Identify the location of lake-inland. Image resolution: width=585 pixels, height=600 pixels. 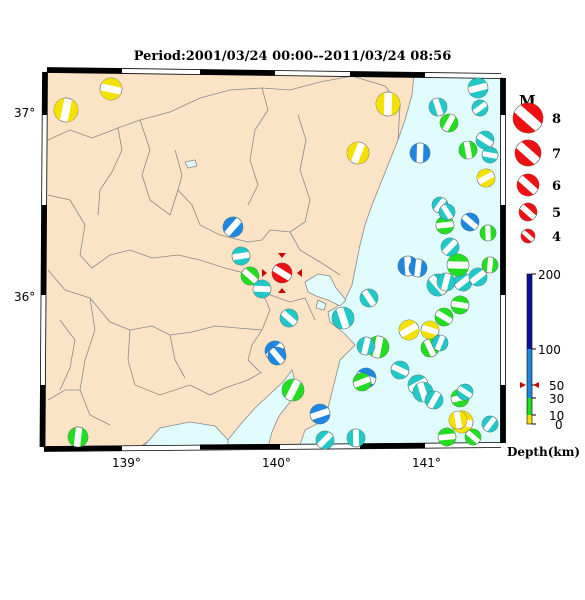
(191, 164).